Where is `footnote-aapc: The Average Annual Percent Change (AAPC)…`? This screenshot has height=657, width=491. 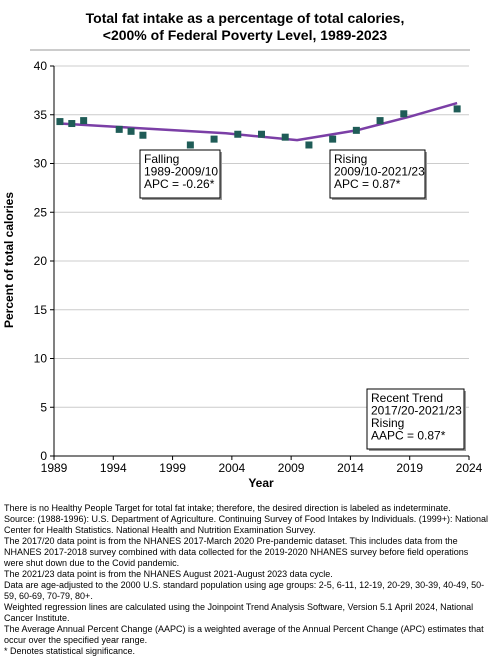
footnote-aapc: The Average Annual Percent Change (AAPC)… is located at coordinates (244, 634).